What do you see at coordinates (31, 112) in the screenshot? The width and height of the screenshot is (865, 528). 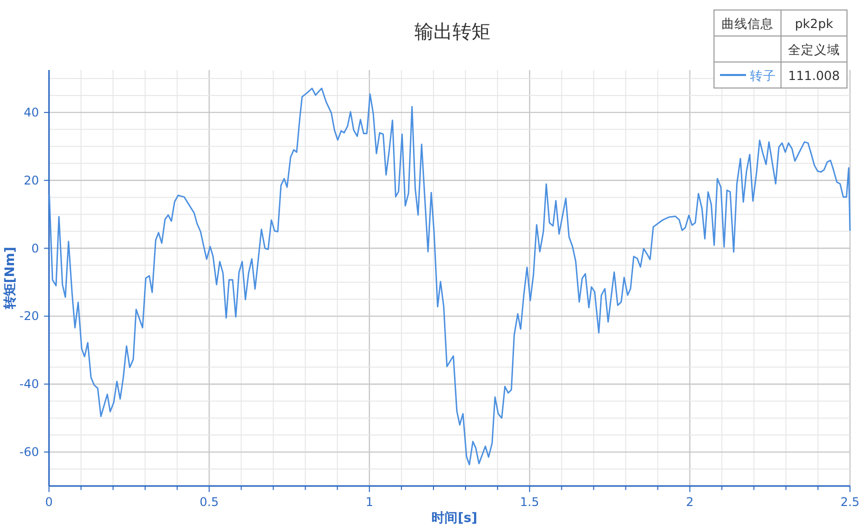 I see `y-tick-label: 40` at bounding box center [31, 112].